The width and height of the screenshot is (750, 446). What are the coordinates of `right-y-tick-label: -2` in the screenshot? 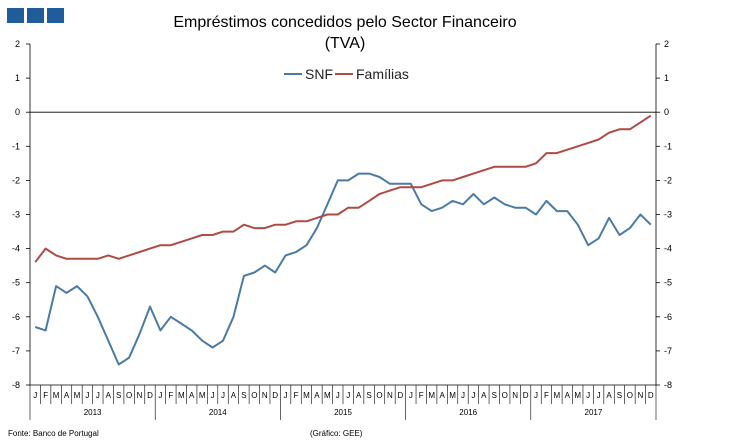 It's located at (668, 180).